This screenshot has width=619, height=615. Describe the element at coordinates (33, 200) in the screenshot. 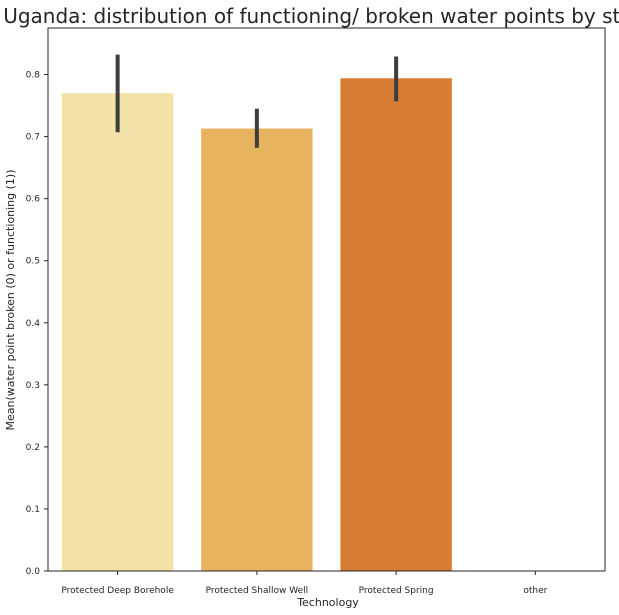

I see `y-tick-label: 0.6` at that location.